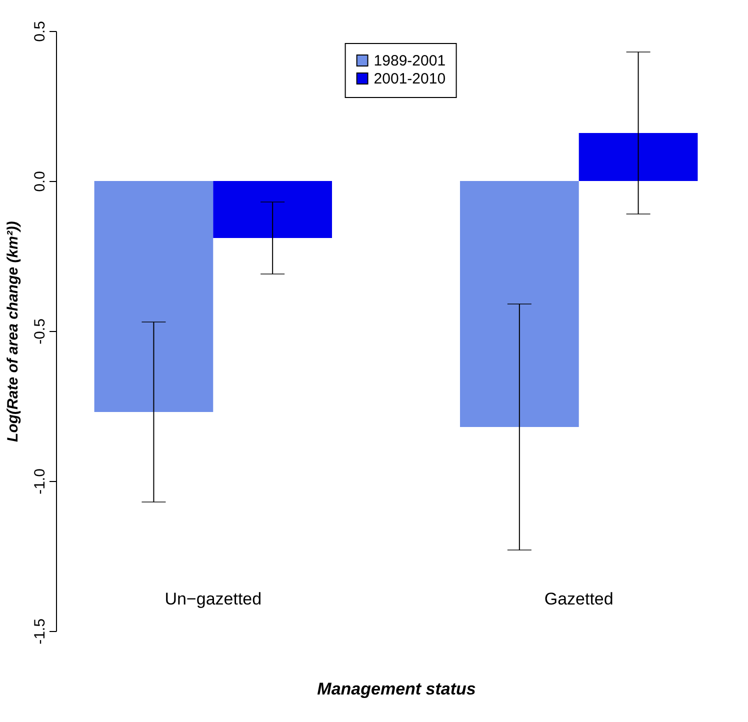  I want to click on y-axis-title: Log(Rate of area change (km²)), so click(13, 331).